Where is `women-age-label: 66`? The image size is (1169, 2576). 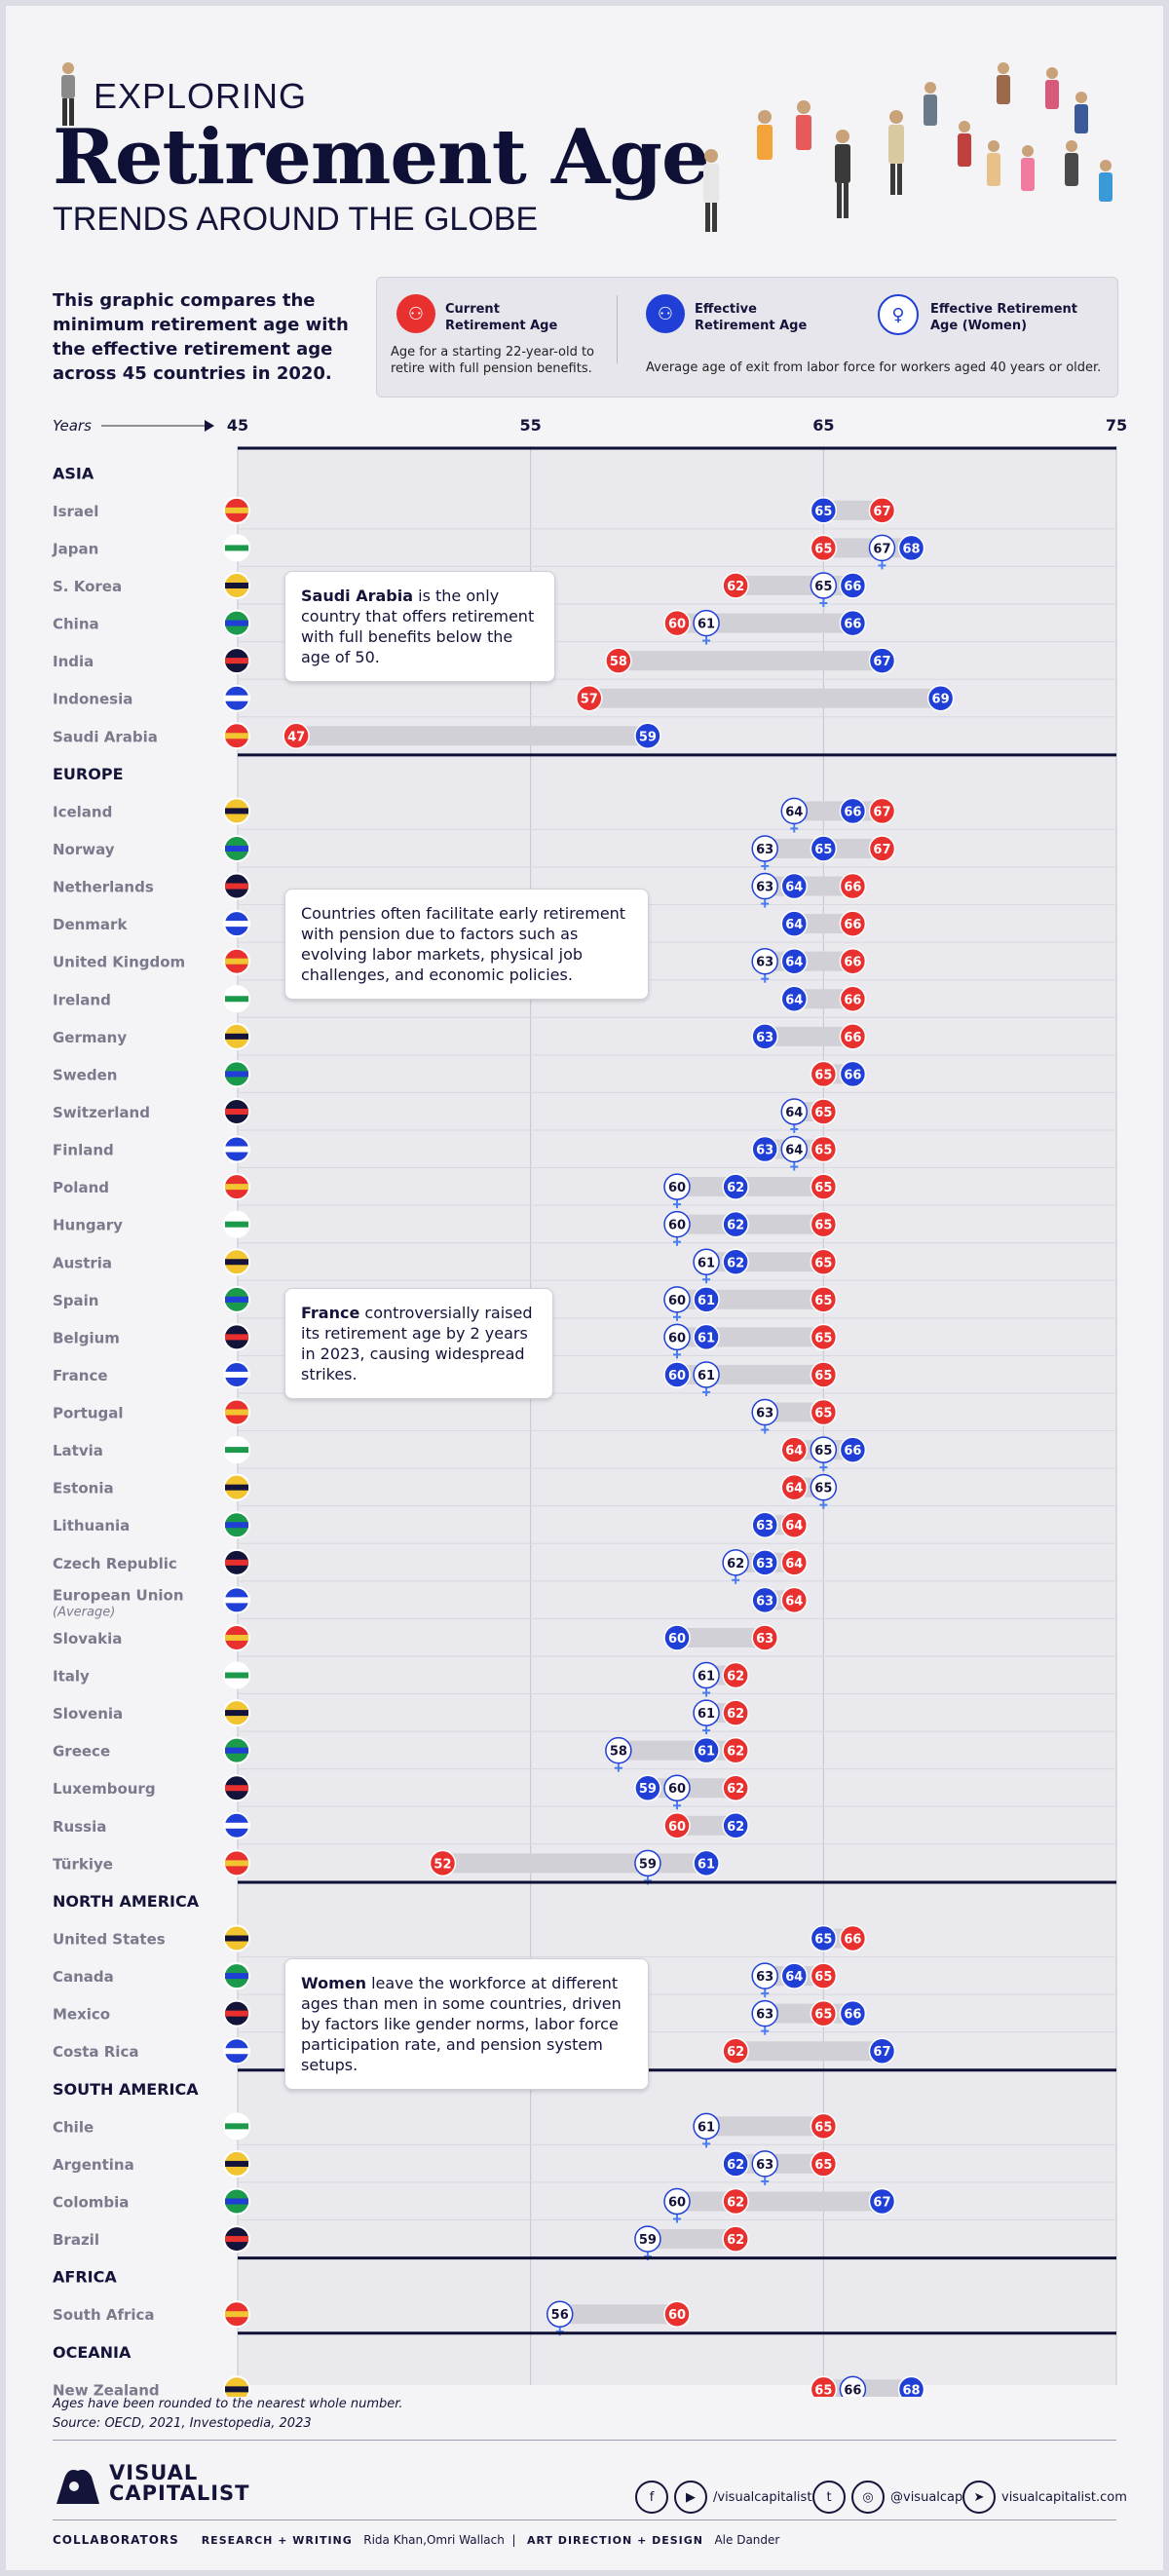
women-age-label: 66 is located at coordinates (852, 2390).